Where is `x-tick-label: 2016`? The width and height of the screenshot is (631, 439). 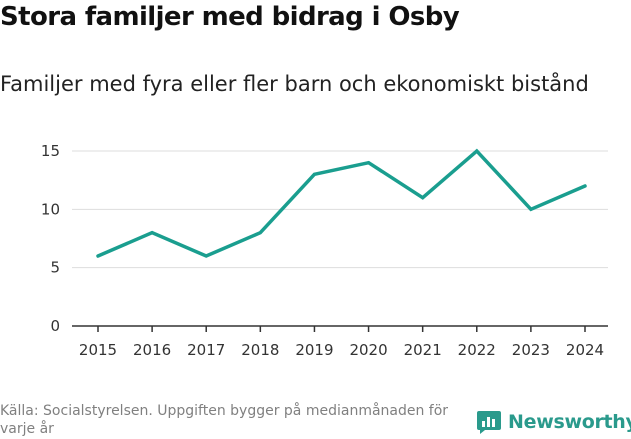
x-tick-label: 2016 is located at coordinates (152, 350).